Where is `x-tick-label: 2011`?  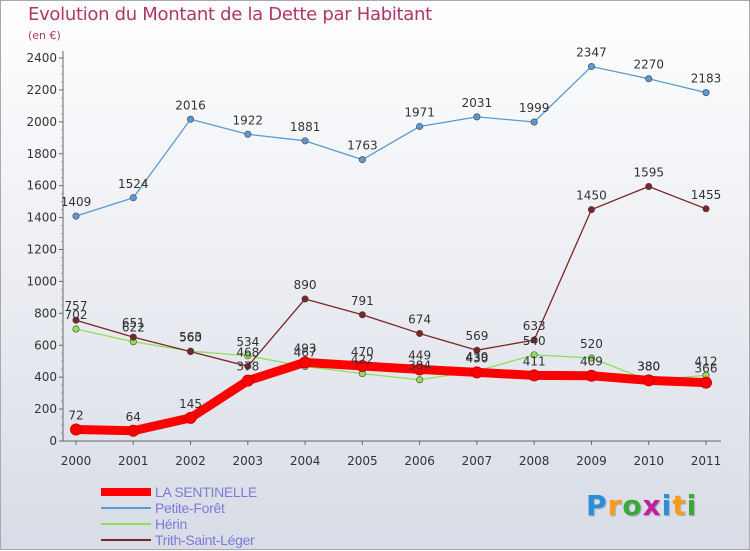 x-tick-label: 2011 is located at coordinates (706, 461).